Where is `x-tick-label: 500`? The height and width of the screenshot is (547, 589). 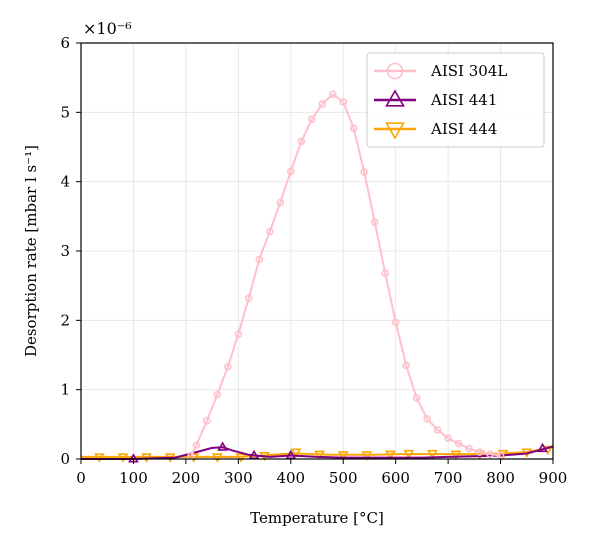 x-tick-label: 500 is located at coordinates (343, 478).